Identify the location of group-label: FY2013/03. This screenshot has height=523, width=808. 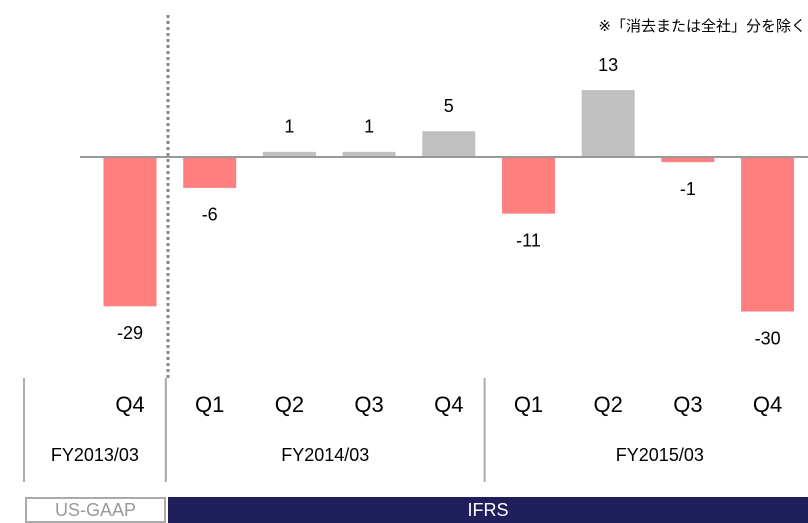
(95, 455).